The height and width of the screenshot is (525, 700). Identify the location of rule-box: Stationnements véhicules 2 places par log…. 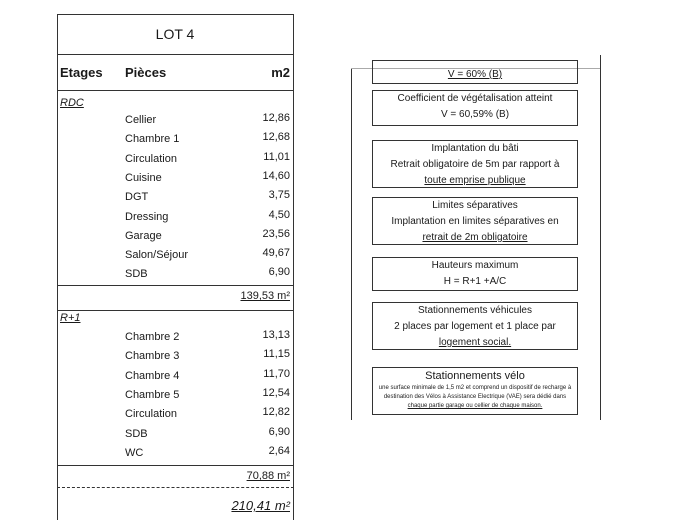
(475, 326).